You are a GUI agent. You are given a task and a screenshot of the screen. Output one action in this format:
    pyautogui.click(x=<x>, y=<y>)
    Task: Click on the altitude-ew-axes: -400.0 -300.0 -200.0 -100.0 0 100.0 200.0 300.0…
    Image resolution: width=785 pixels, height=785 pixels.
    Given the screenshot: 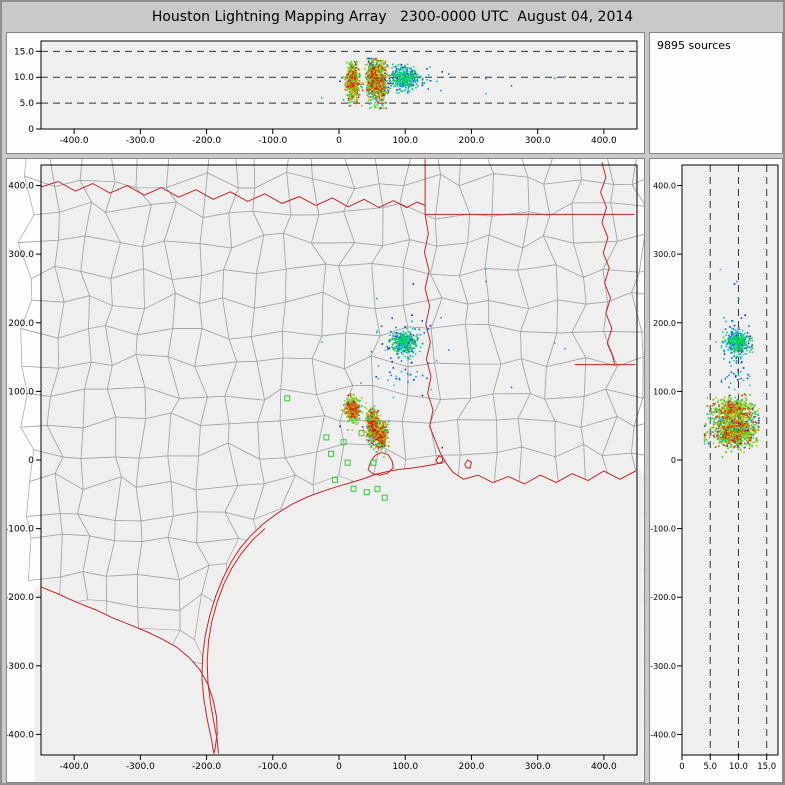 What is the action you would take?
    pyautogui.click(x=326, y=93)
    